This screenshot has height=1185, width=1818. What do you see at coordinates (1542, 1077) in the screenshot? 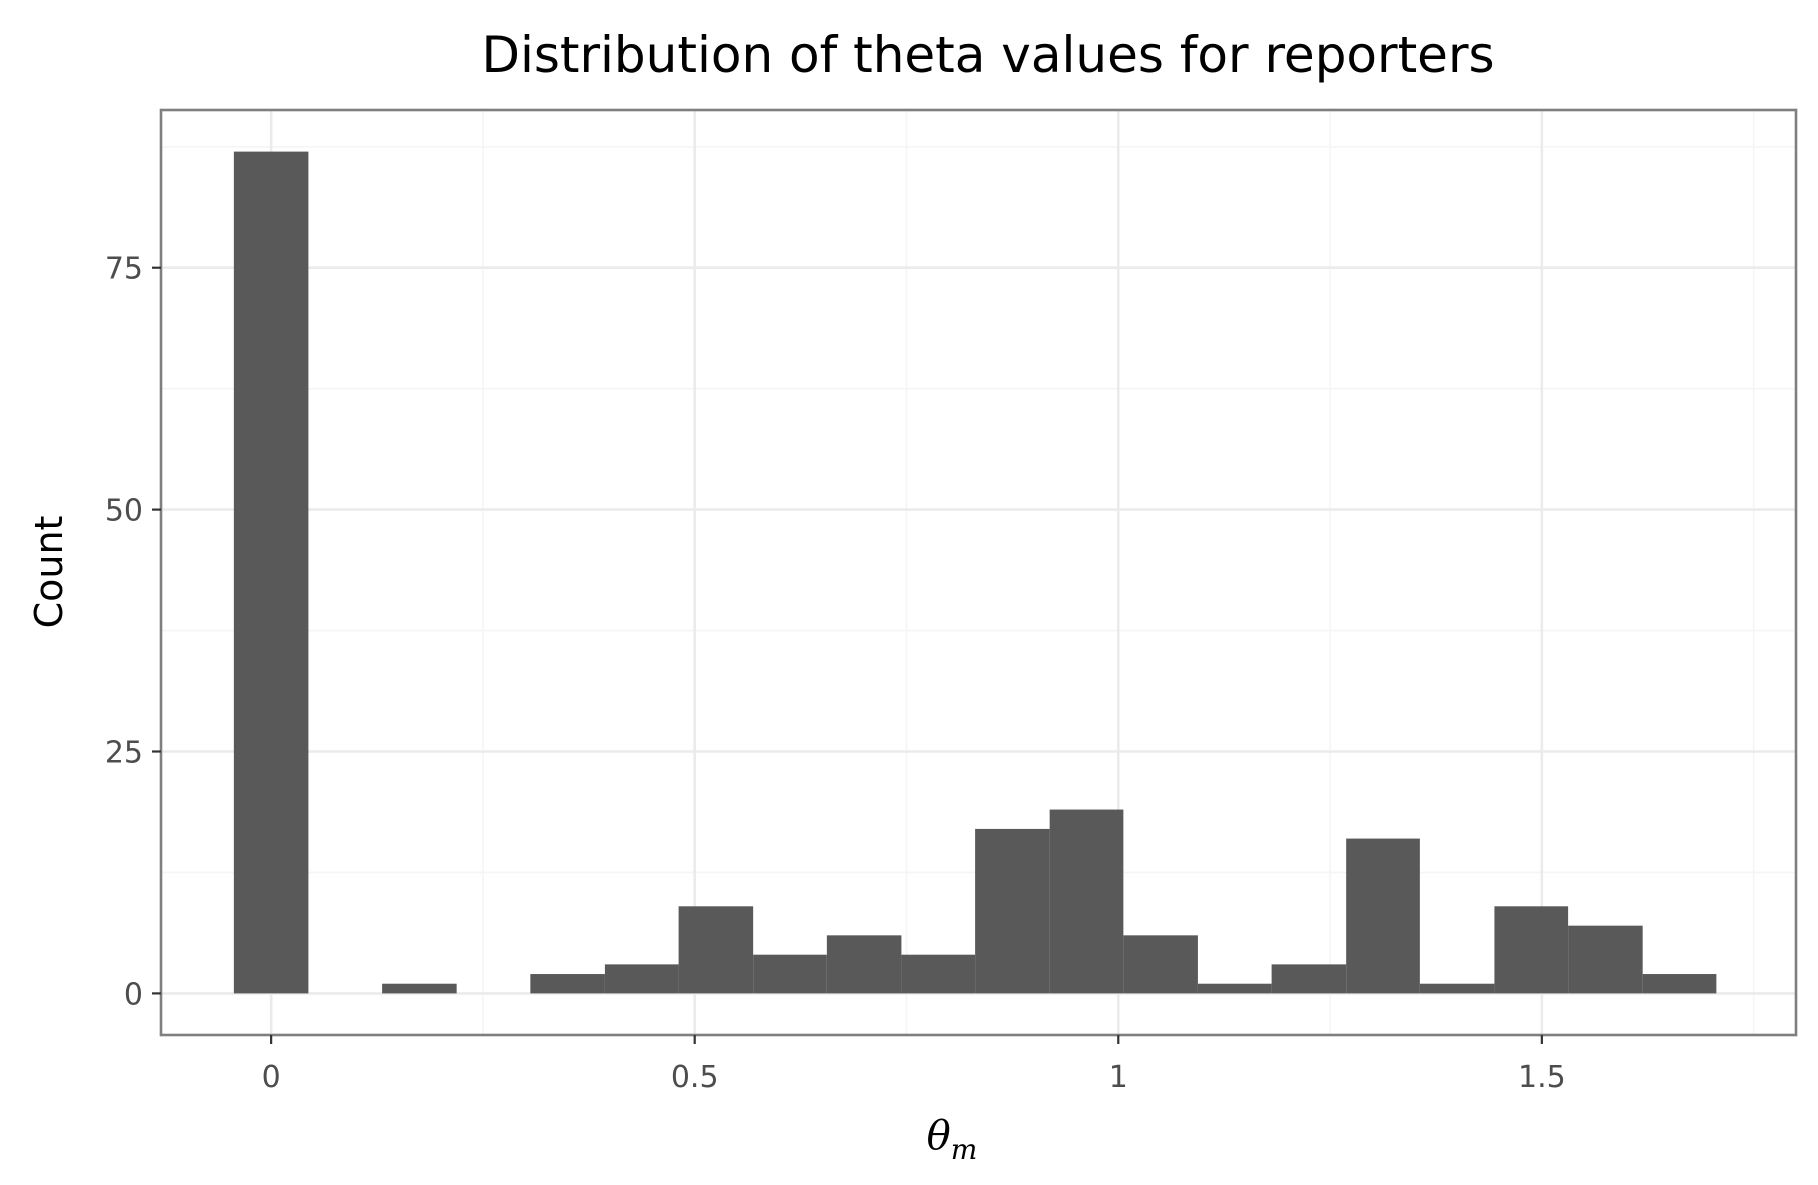
I see `x-tick-label-3: 1.5` at bounding box center [1542, 1077].